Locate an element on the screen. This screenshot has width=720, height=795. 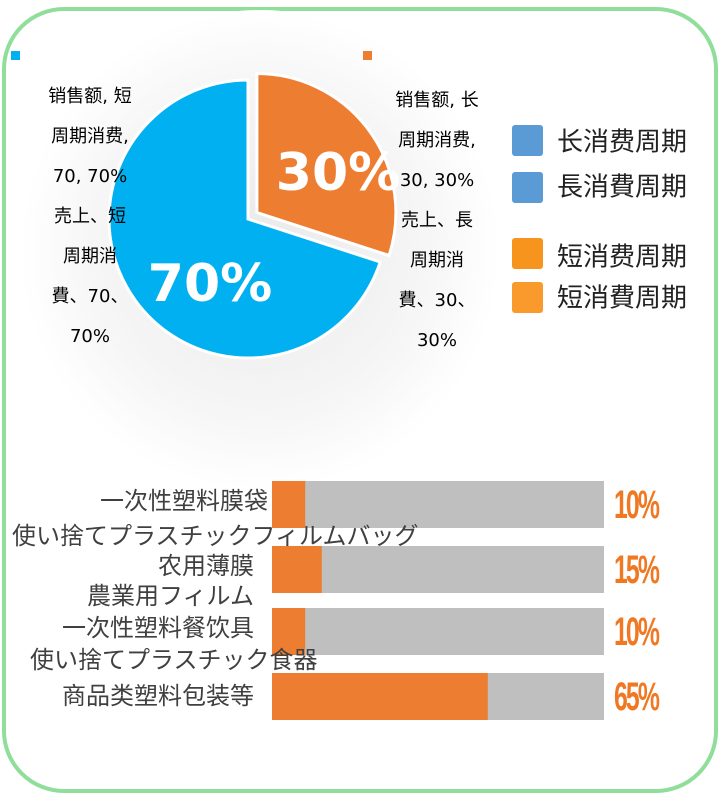
category-label-ja: 農業用フィルム is located at coordinates (170, 596).